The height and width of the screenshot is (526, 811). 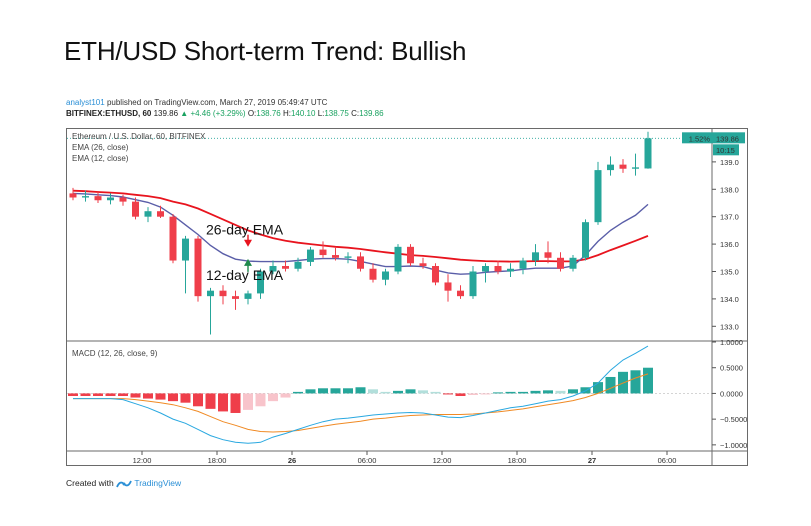 What do you see at coordinates (729, 271) in the screenshot?
I see `price-tick-label: 135.0` at bounding box center [729, 271].